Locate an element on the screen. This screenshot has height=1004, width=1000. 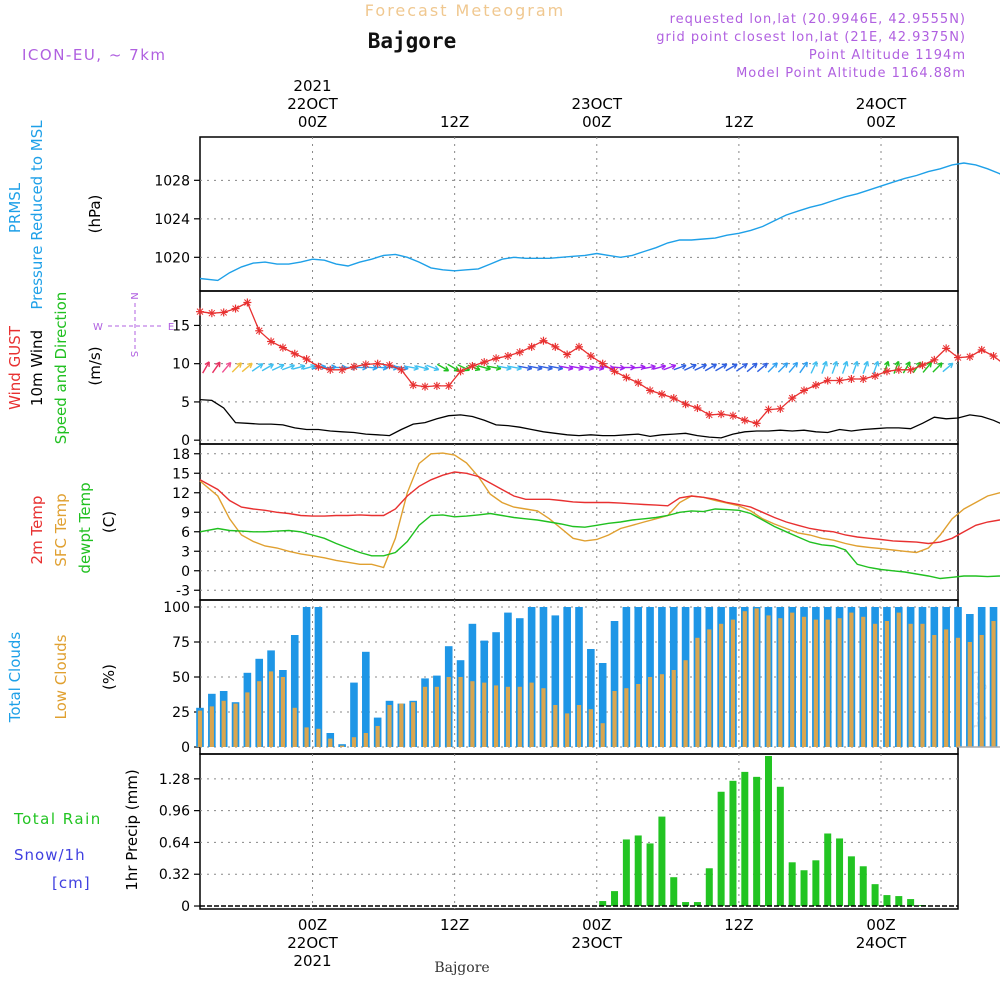
station-title: Bajgore is located at coordinates (412, 41).